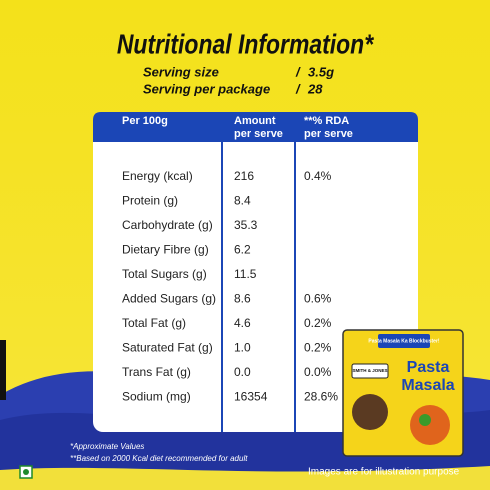  I want to click on serving-label: Serving per package, so click(206, 88).